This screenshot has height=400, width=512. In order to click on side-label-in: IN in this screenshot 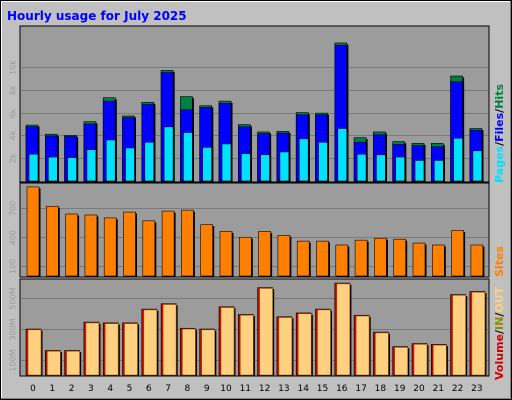, I will do `click(499, 323)`.